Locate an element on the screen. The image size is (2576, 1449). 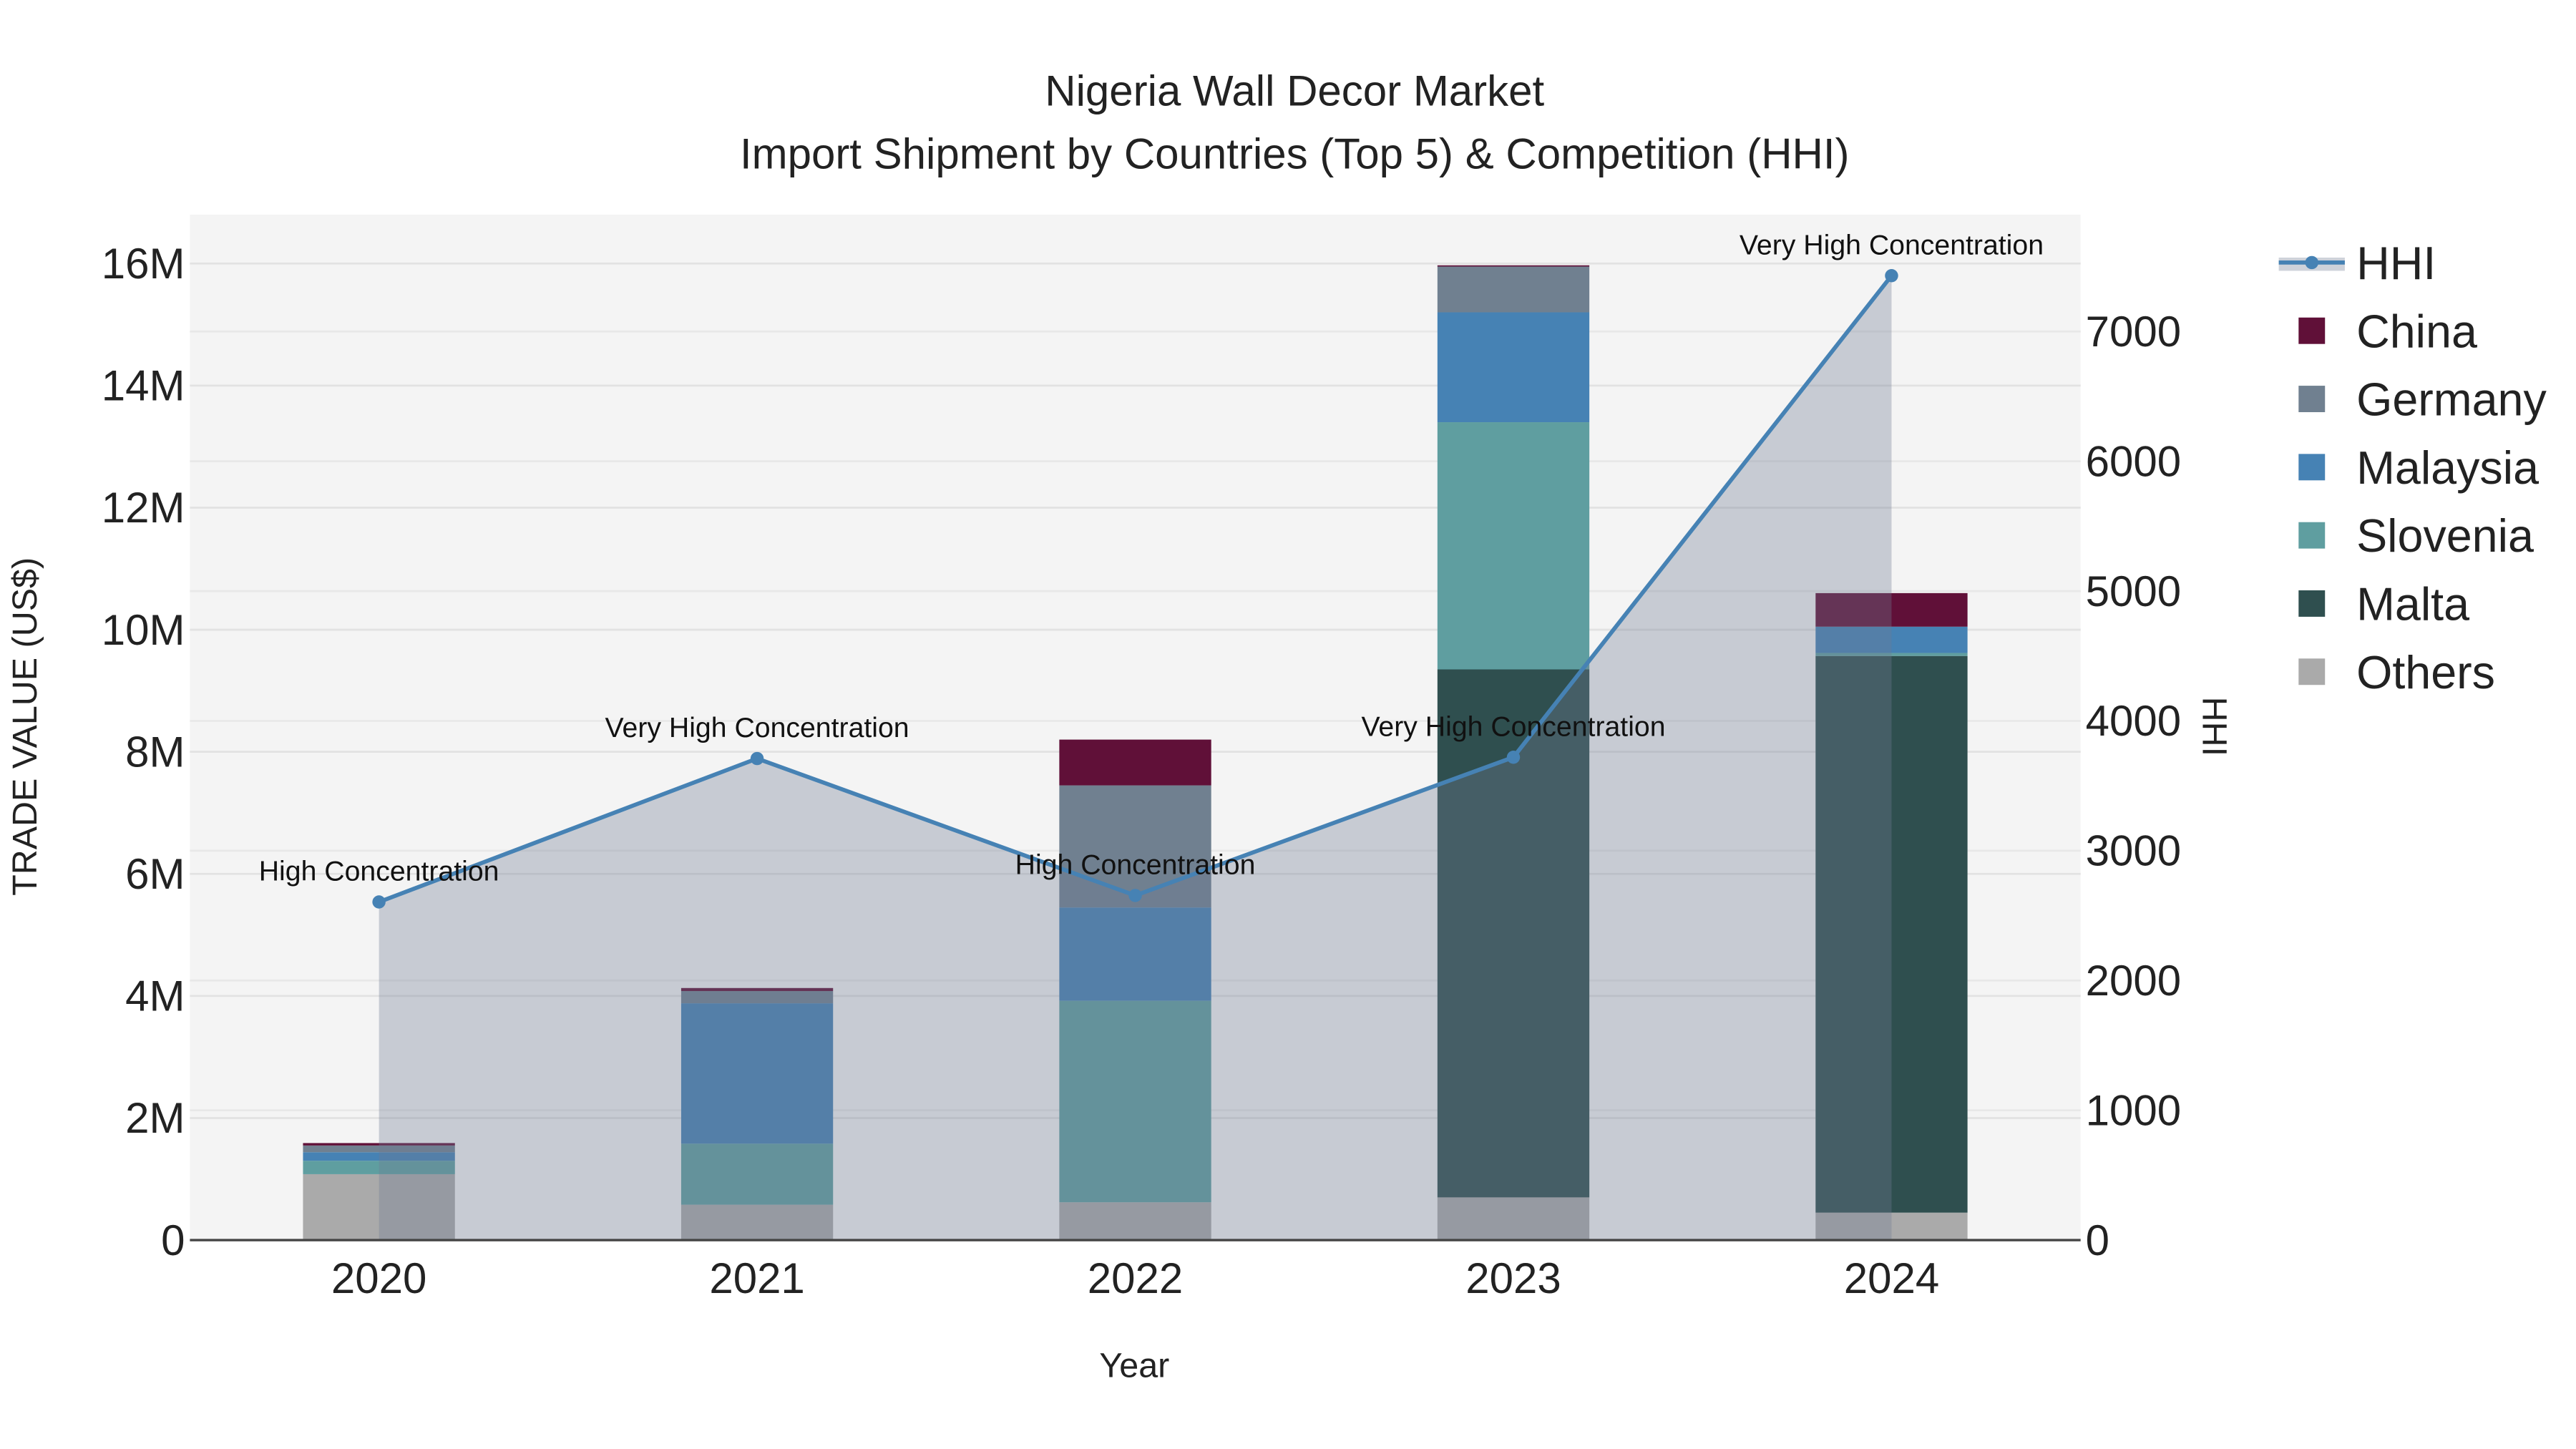
legend-item-others: Others is located at coordinates (2396, 672).